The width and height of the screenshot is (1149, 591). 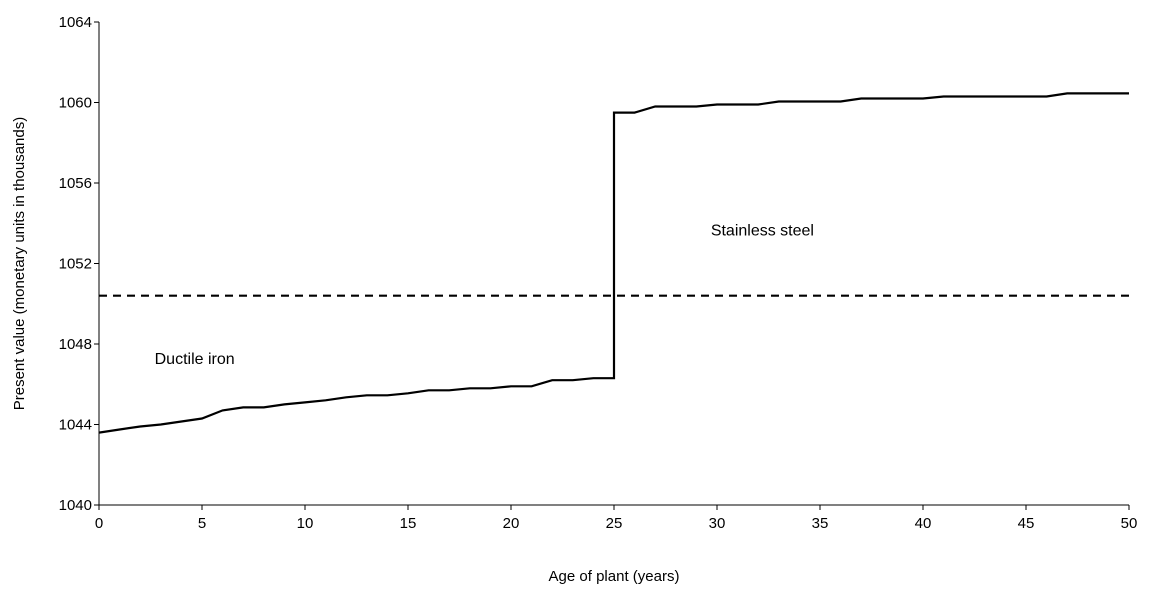 I want to click on x-tick-label: 20, so click(x=511, y=523).